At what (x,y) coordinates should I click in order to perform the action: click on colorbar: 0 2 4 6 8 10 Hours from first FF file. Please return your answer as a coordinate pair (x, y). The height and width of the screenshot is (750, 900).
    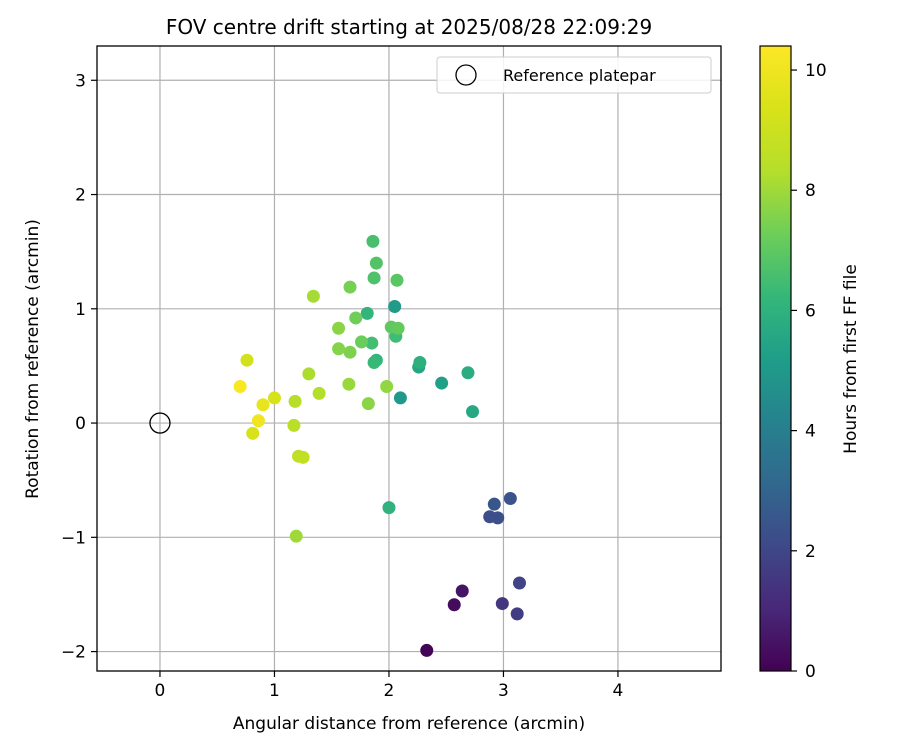
    Looking at the image, I should click on (810, 363).